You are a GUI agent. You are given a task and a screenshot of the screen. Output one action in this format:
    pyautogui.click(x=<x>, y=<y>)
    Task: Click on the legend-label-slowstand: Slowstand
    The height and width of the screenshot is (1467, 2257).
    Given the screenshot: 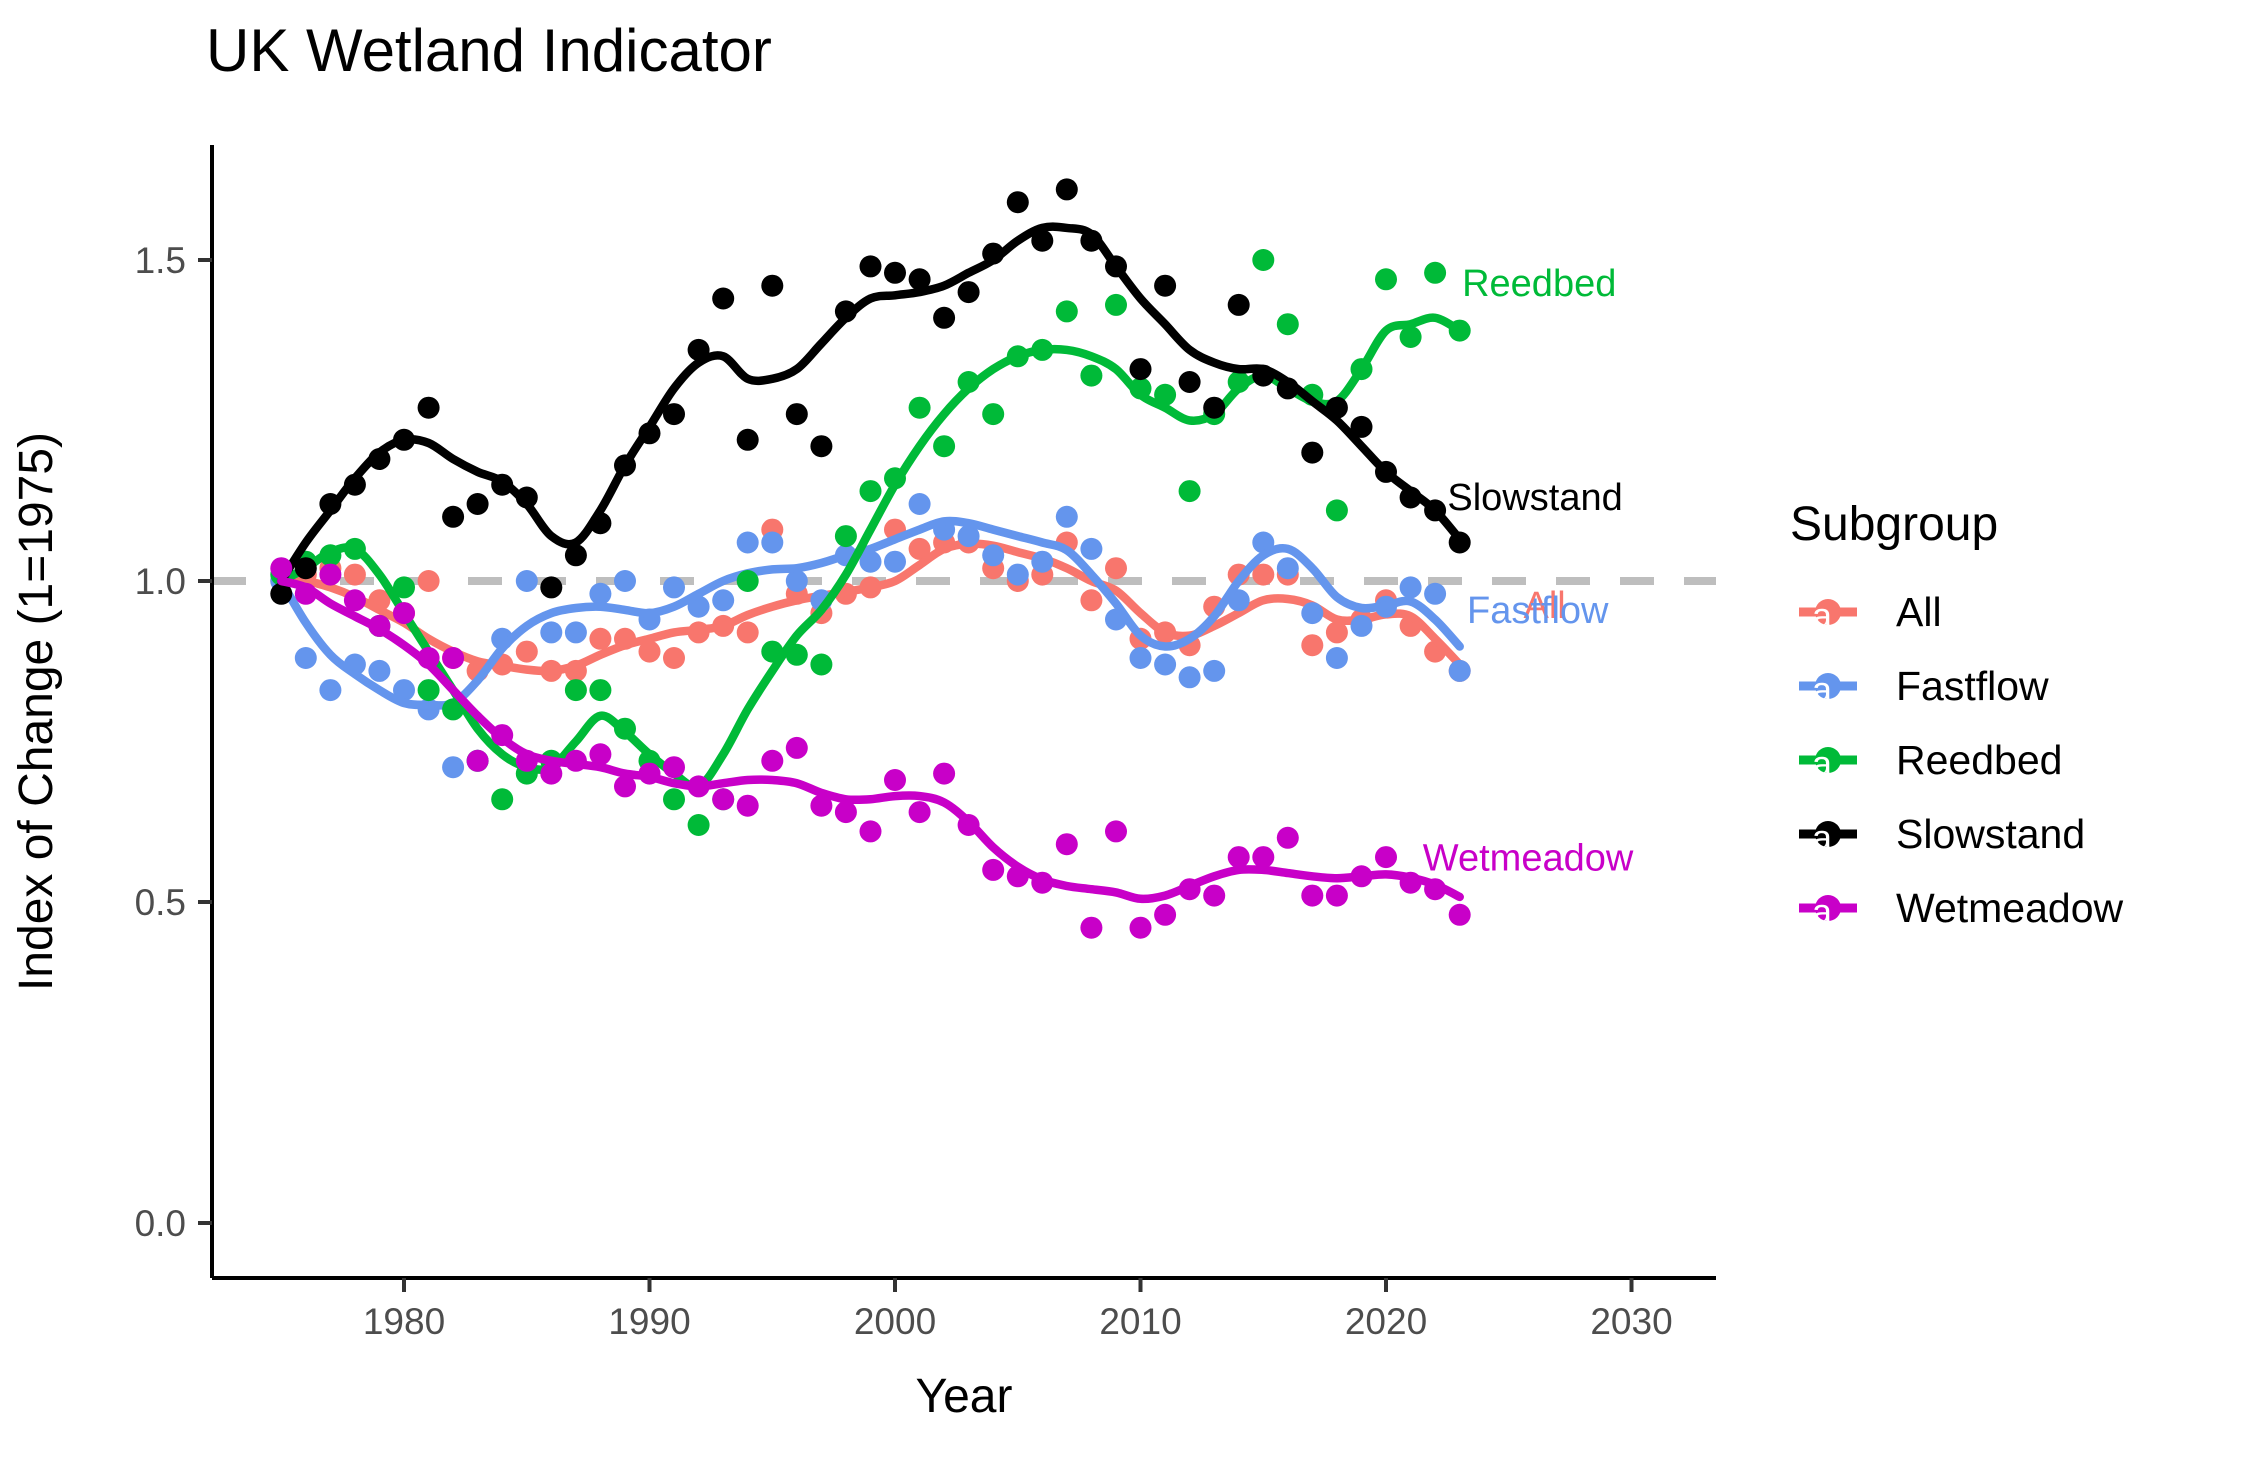 What is the action you would take?
    pyautogui.click(x=1990, y=834)
    